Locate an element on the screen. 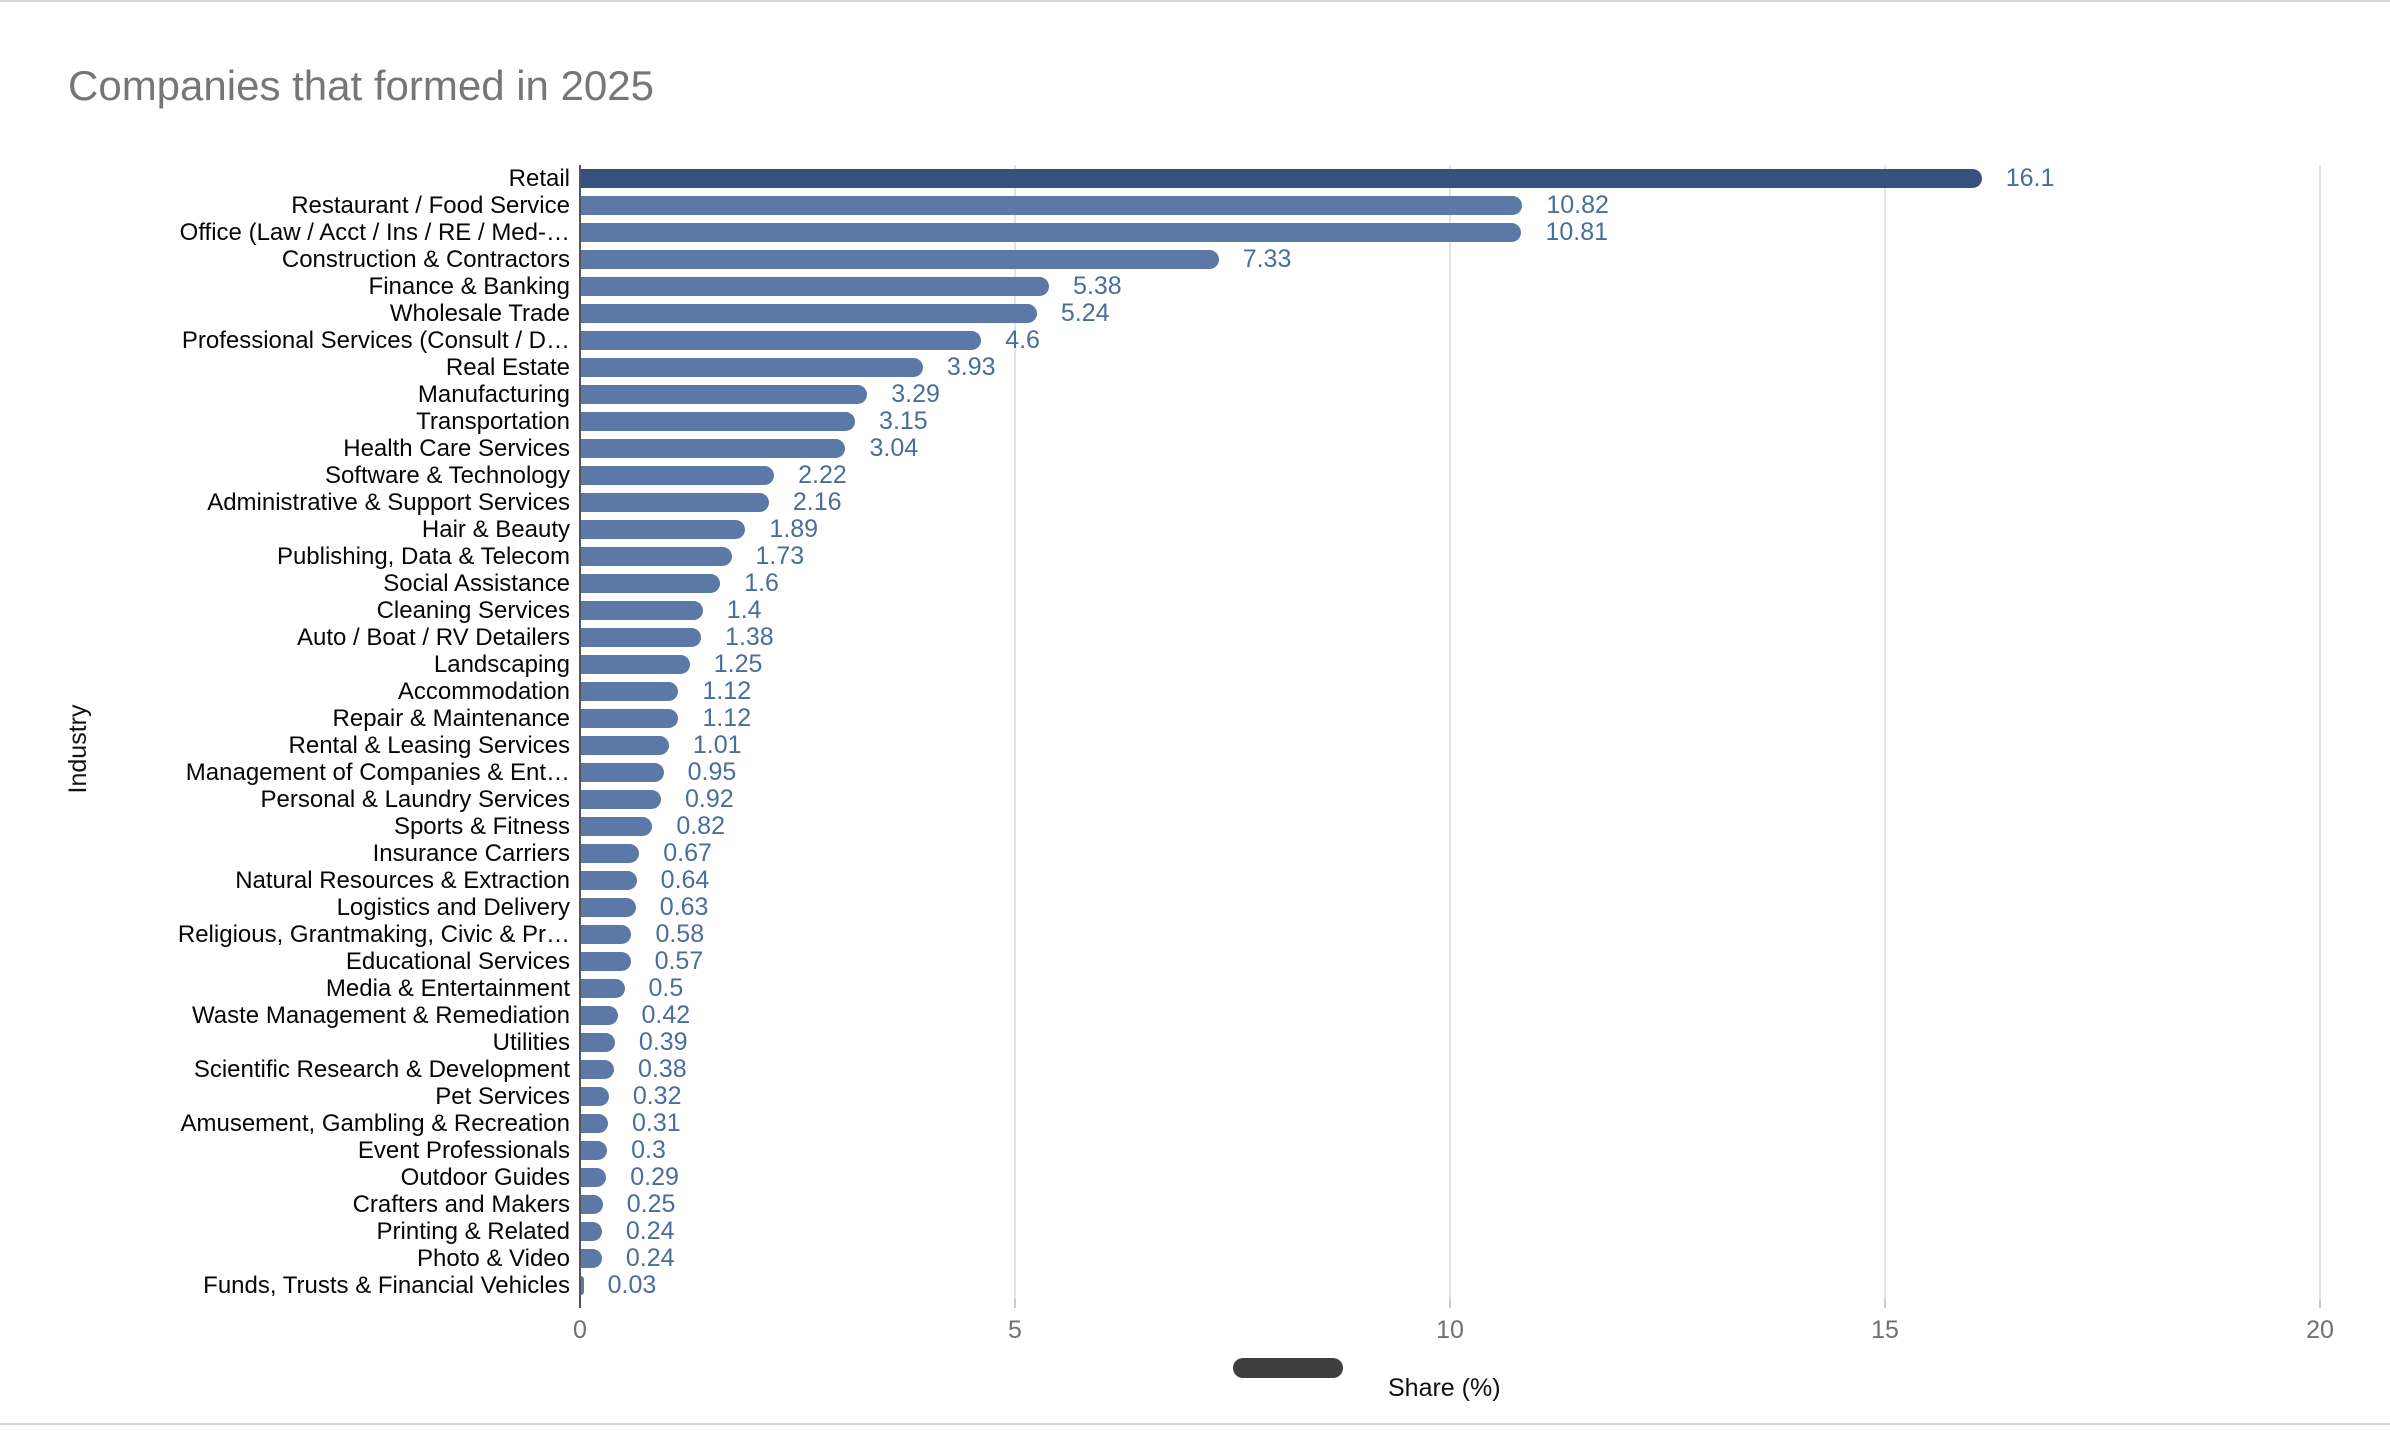 The image size is (2390, 1430). value-label: 1.38 is located at coordinates (749, 637).